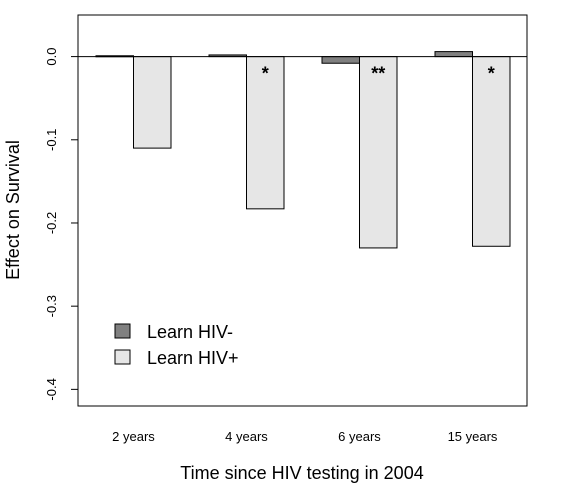 The image size is (568, 504). I want to click on y-tick-label: 0.0, so click(51, 57).